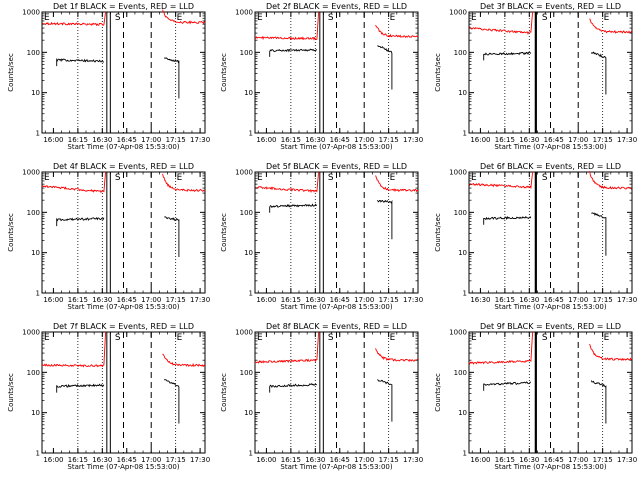  Describe the element at coordinates (123, 326) in the screenshot. I see `chart-title: Det 7f BLACK = Events, RED = LLD` at that location.